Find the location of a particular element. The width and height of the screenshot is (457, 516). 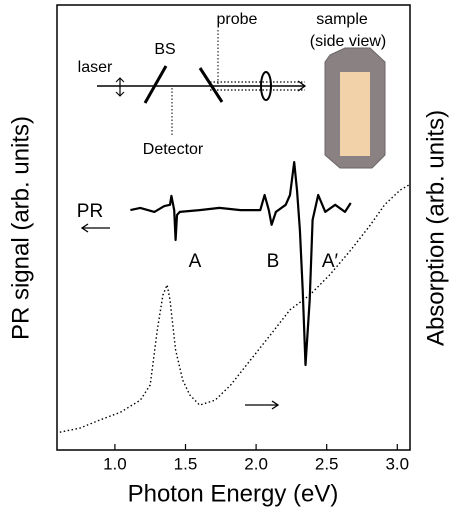

x-tick-label: 2.5 is located at coordinates (327, 463).